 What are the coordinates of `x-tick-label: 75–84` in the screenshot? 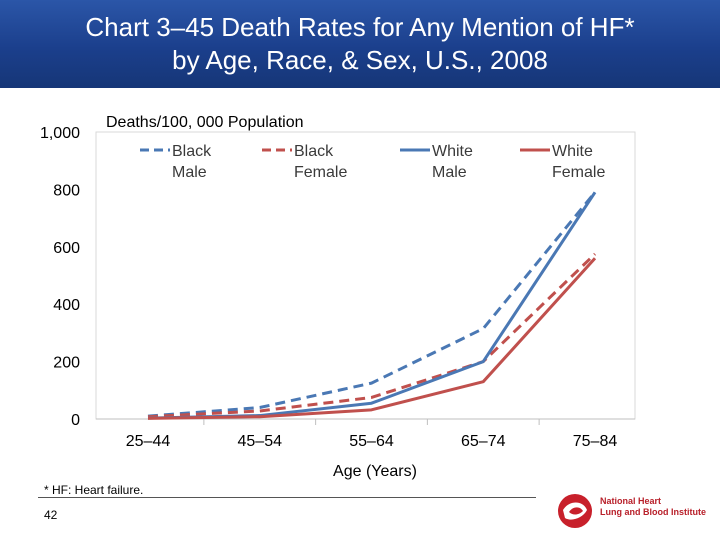 It's located at (595, 441).